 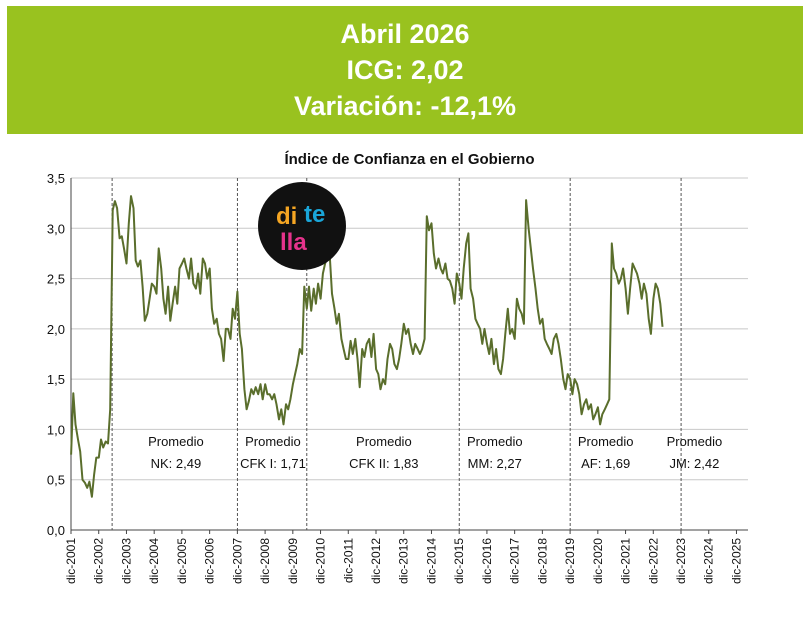 I want to click on ditella-logo-icon, so click(x=302, y=226).